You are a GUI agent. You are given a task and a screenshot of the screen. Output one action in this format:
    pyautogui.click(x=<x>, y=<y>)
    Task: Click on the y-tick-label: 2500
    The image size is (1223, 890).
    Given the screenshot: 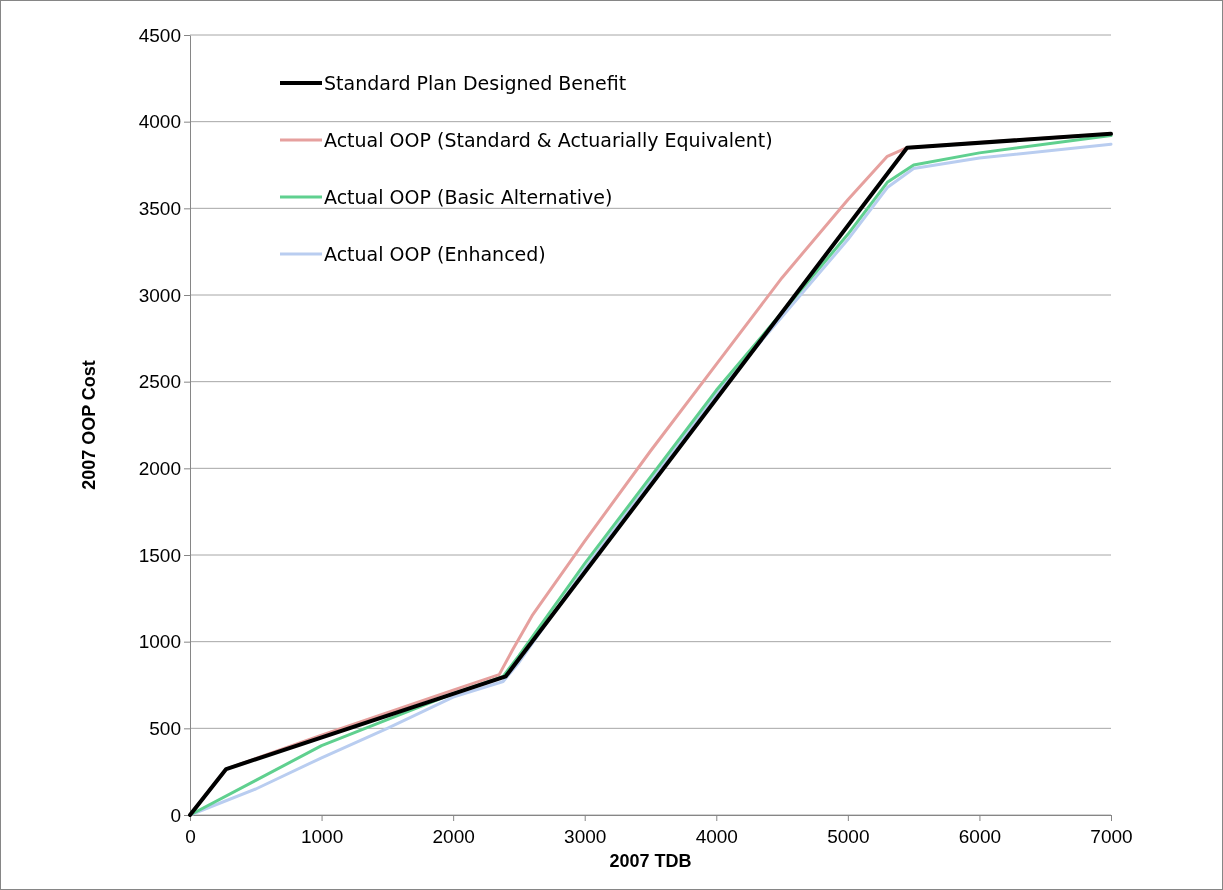 What is the action you would take?
    pyautogui.click(x=159, y=382)
    